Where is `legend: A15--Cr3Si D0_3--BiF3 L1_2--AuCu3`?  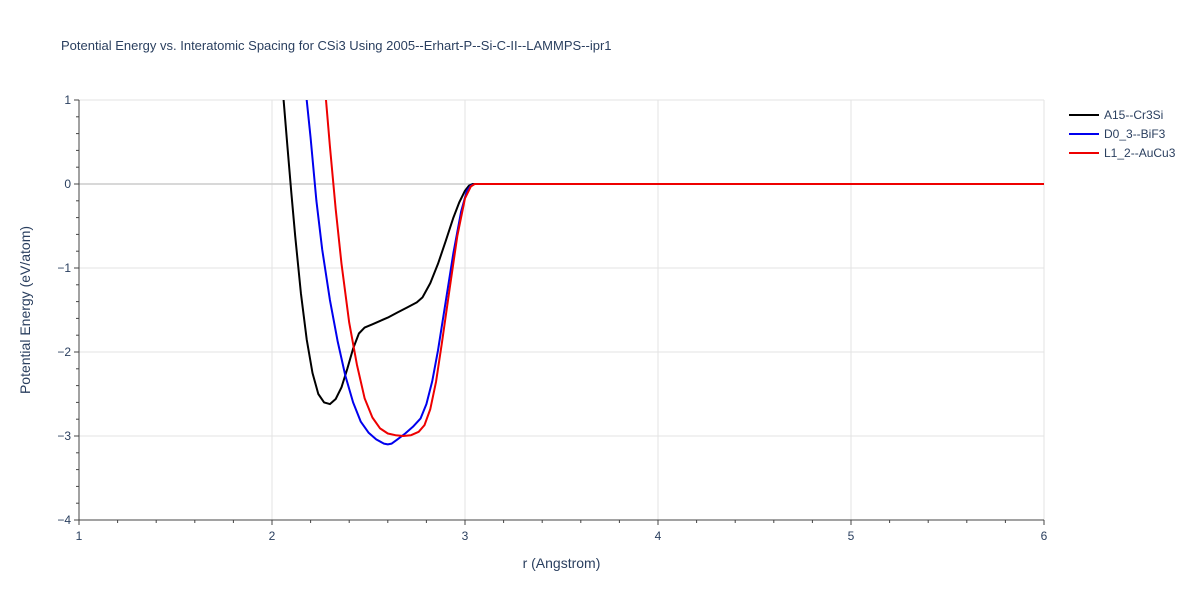
legend: A15--Cr3Si D0_3--BiF3 L1_2--AuCu3 is located at coordinates (1122, 134).